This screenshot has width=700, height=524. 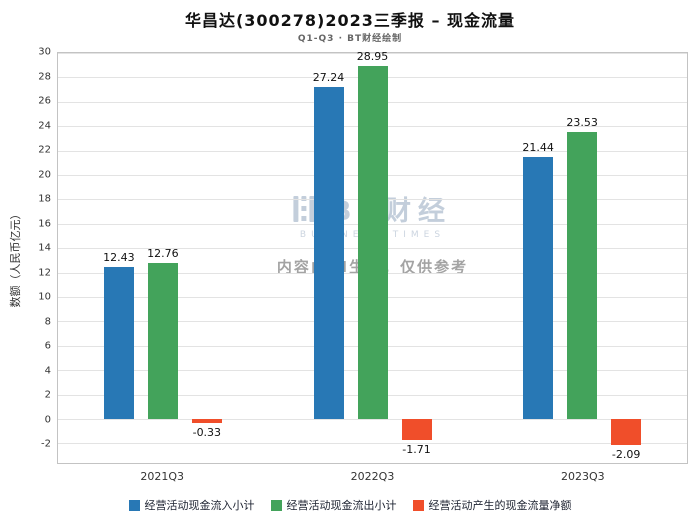 What do you see at coordinates (328, 253) in the screenshot?
I see `bar-2022Q3-series0` at bounding box center [328, 253].